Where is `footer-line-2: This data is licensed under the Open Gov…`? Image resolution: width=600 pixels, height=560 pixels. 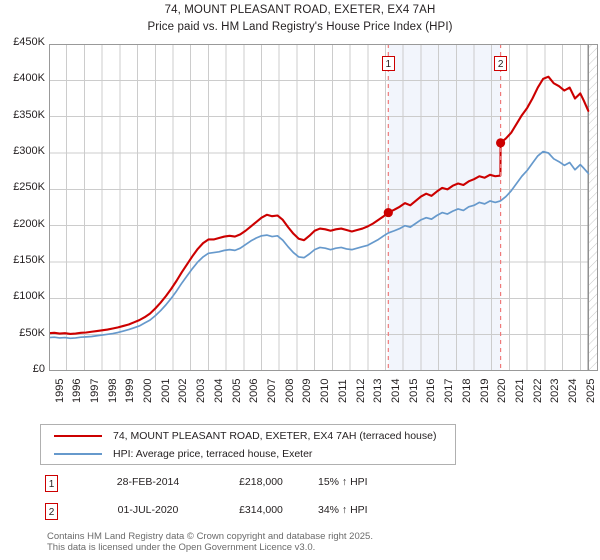
footer-line-2: This data is licensed under the Open Gov… is located at coordinates (181, 547).